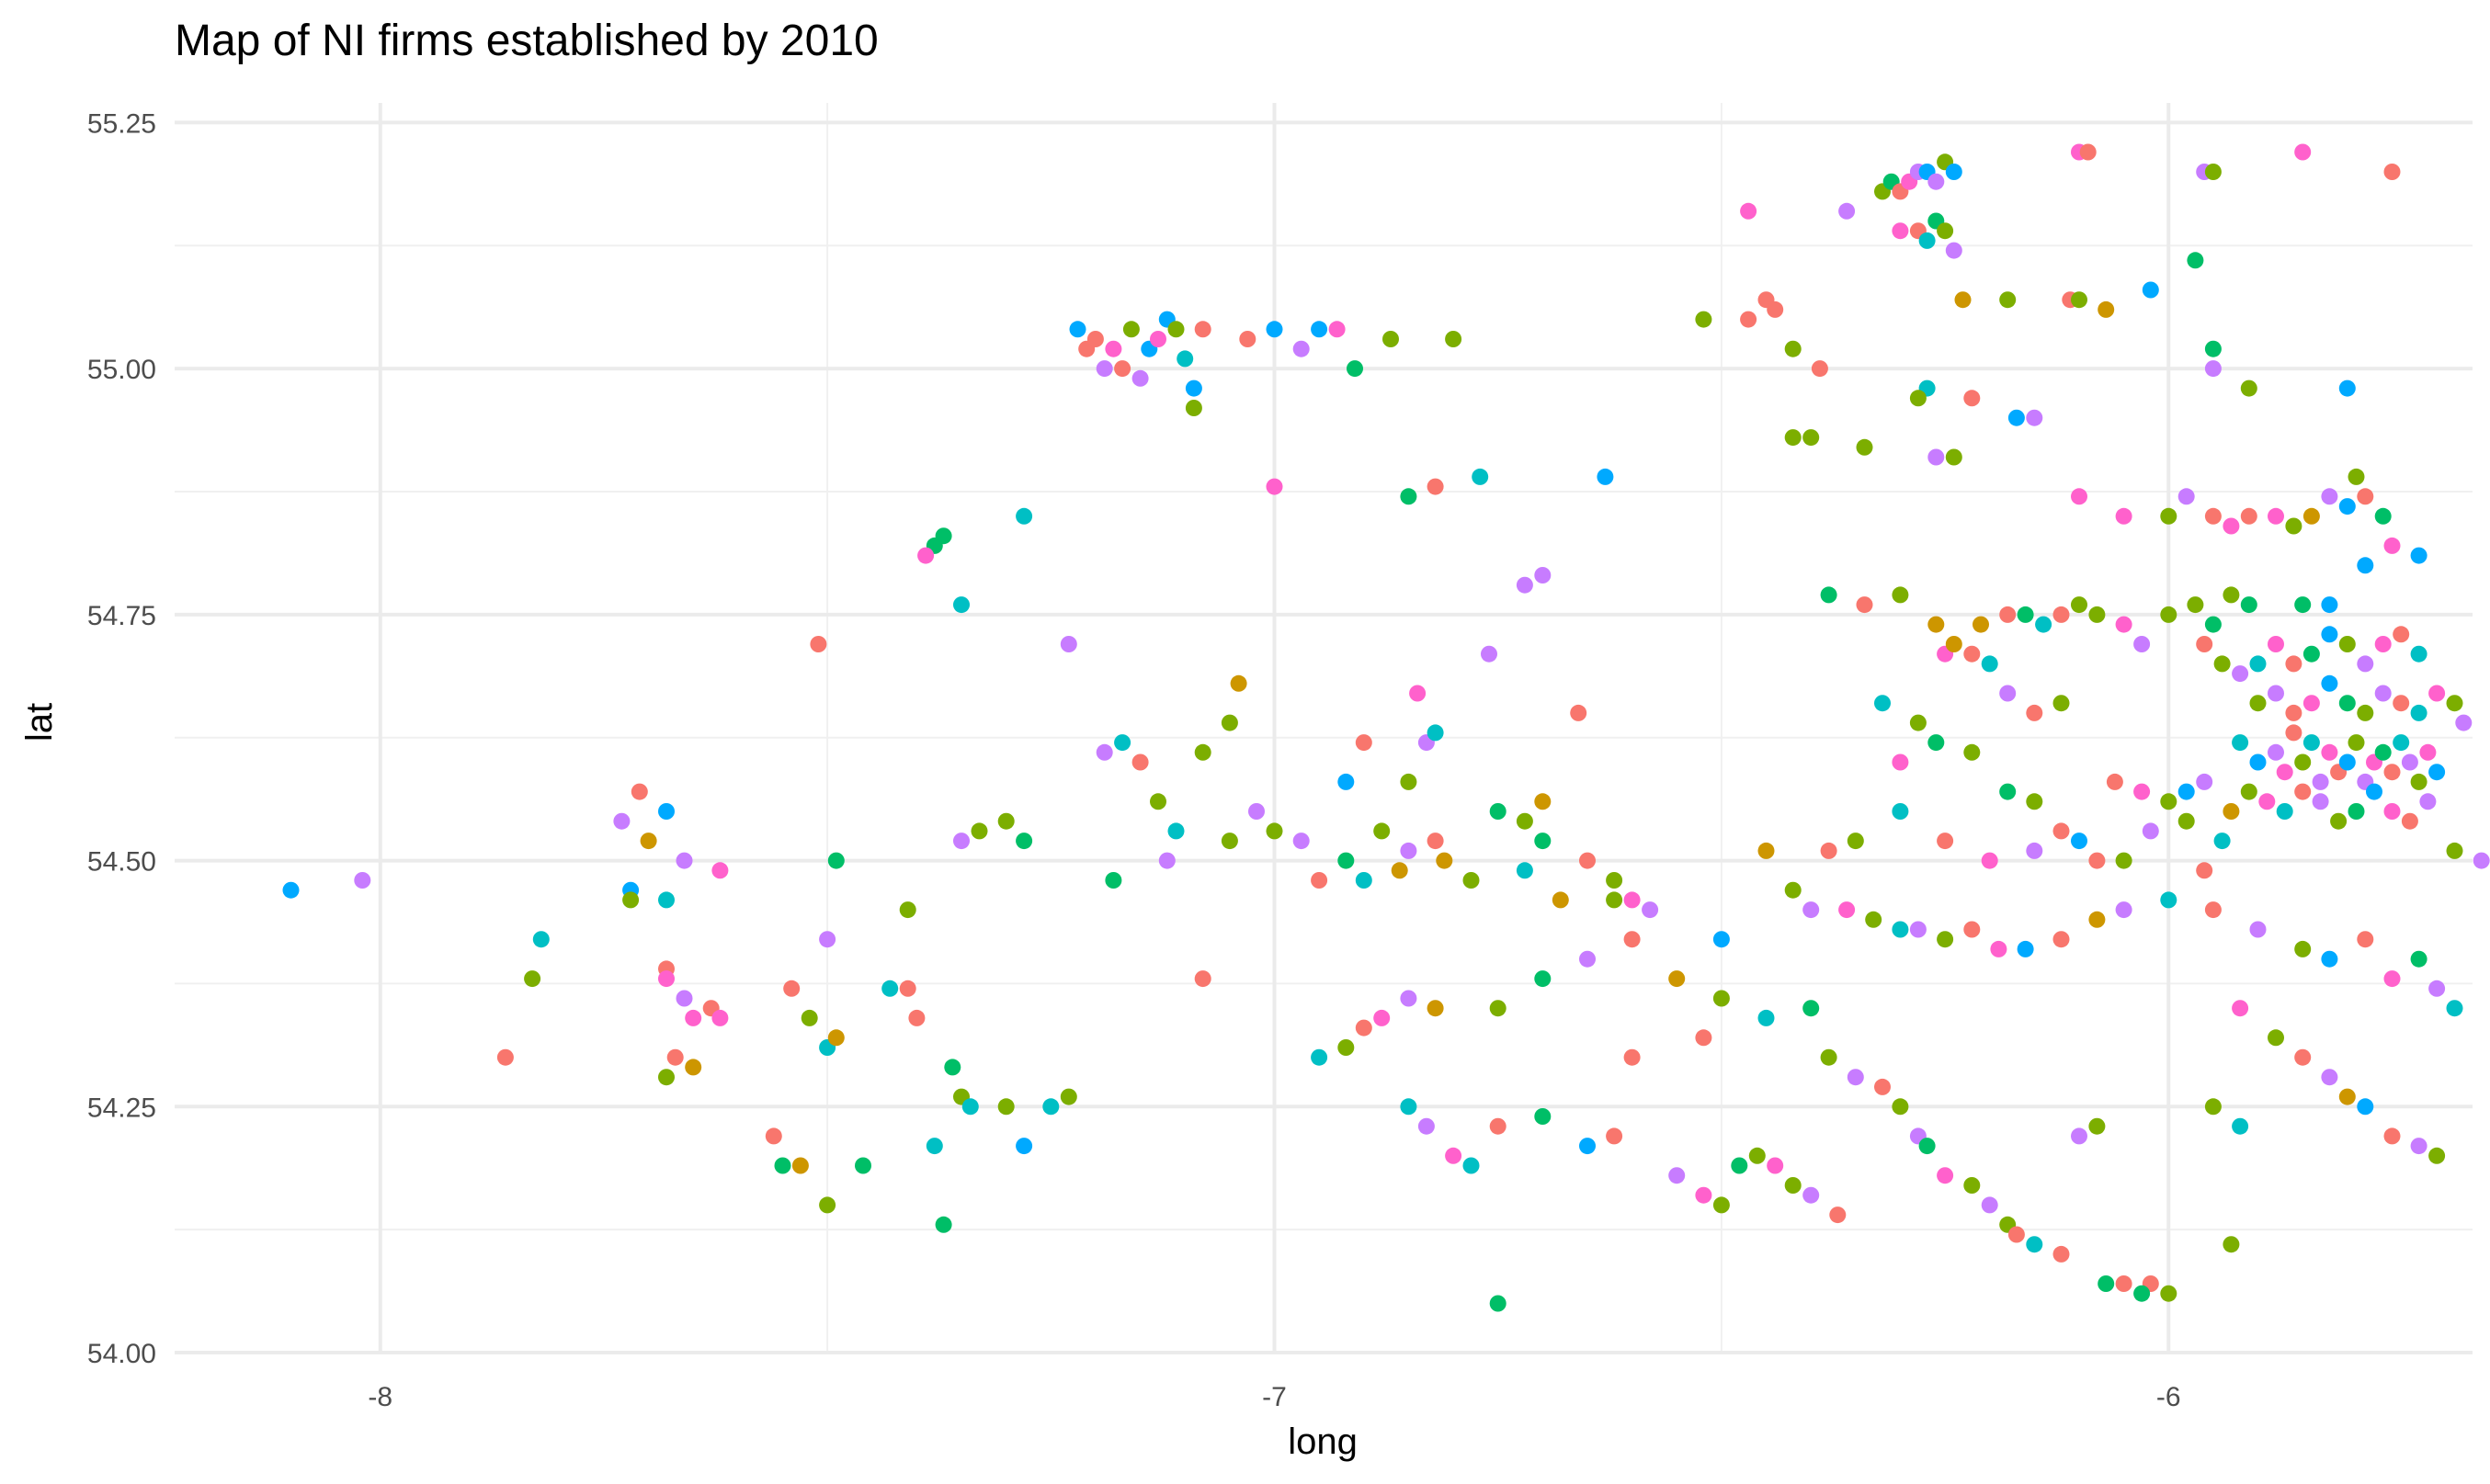 This screenshot has height=1484, width=2490. What do you see at coordinates (1274, 1397) in the screenshot?
I see `x-tick-label: -7` at bounding box center [1274, 1397].